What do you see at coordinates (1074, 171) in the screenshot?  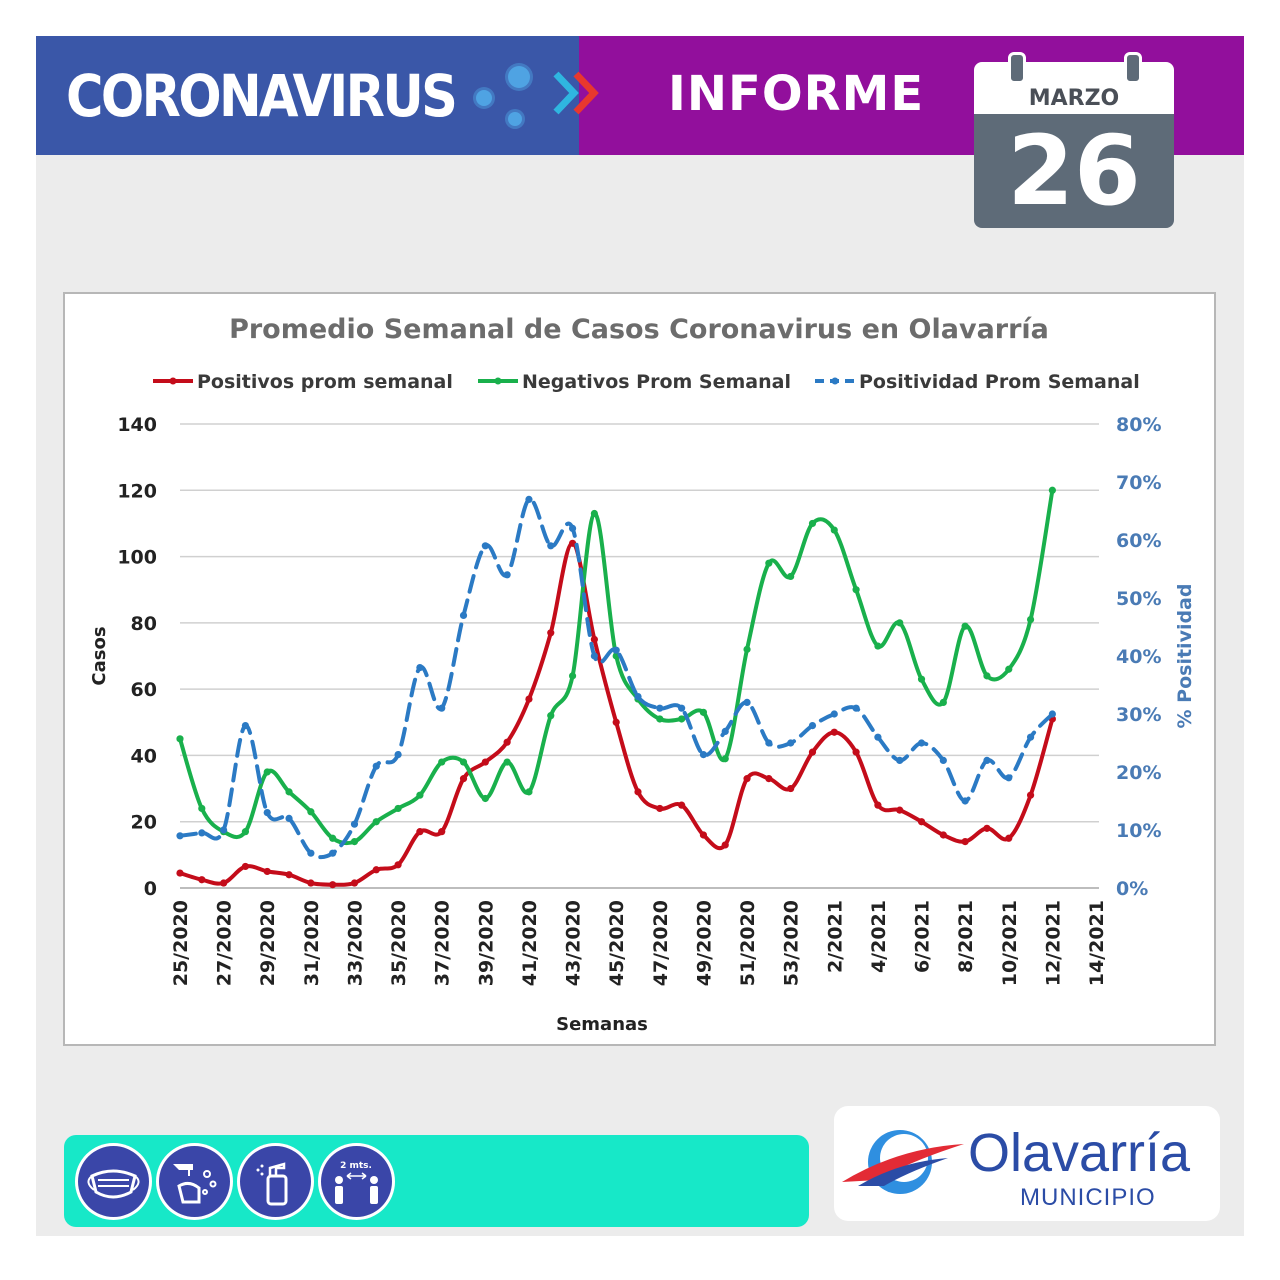 I see `calendar-day: 26` at bounding box center [1074, 171].